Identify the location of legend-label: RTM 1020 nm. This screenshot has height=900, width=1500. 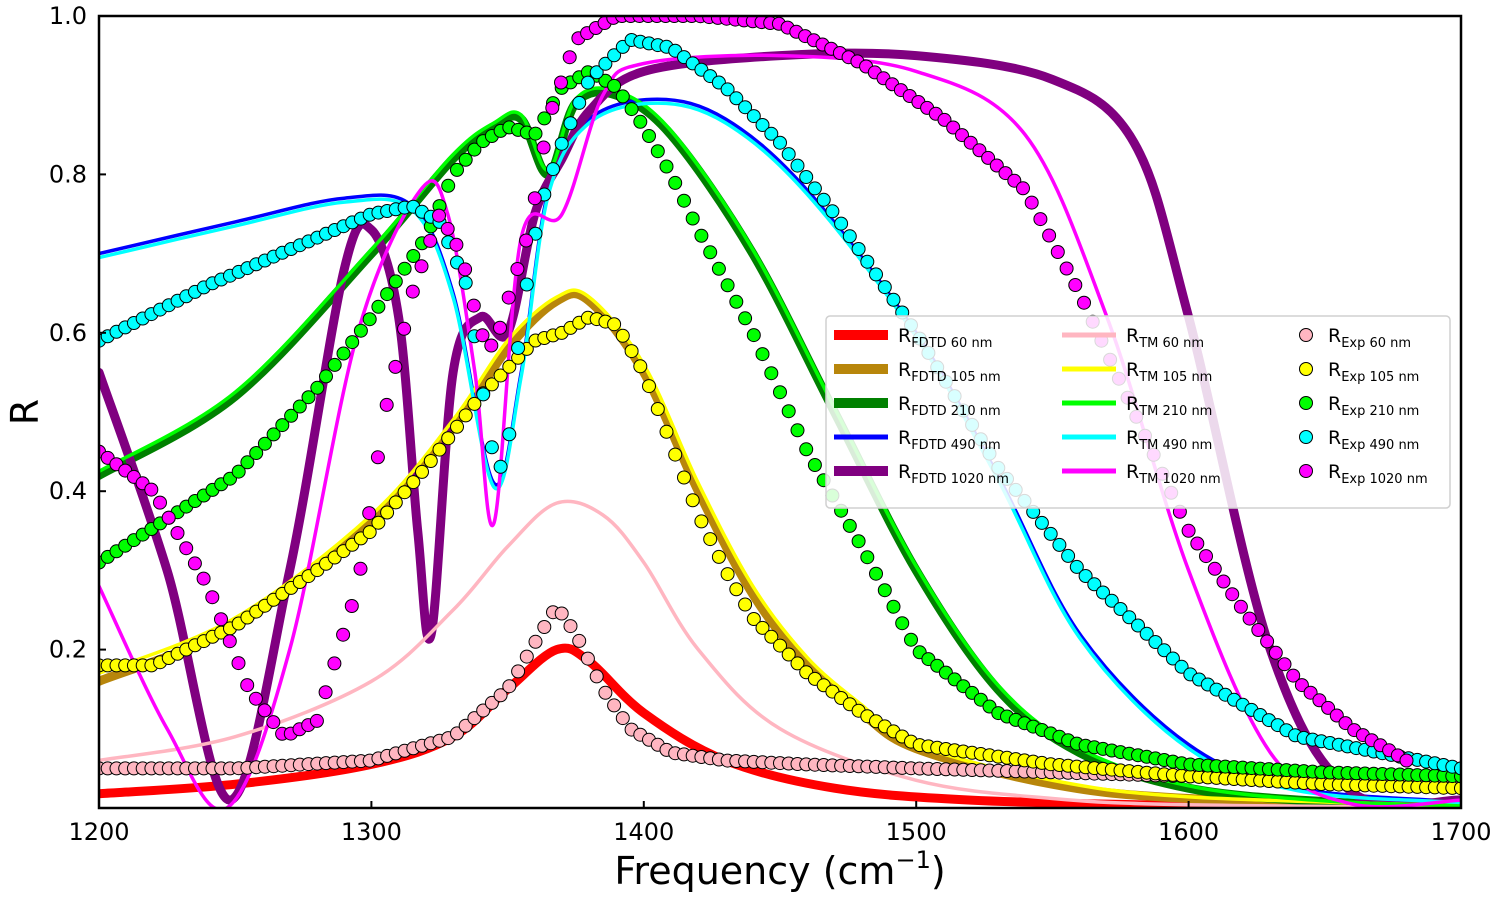
(1173, 474).